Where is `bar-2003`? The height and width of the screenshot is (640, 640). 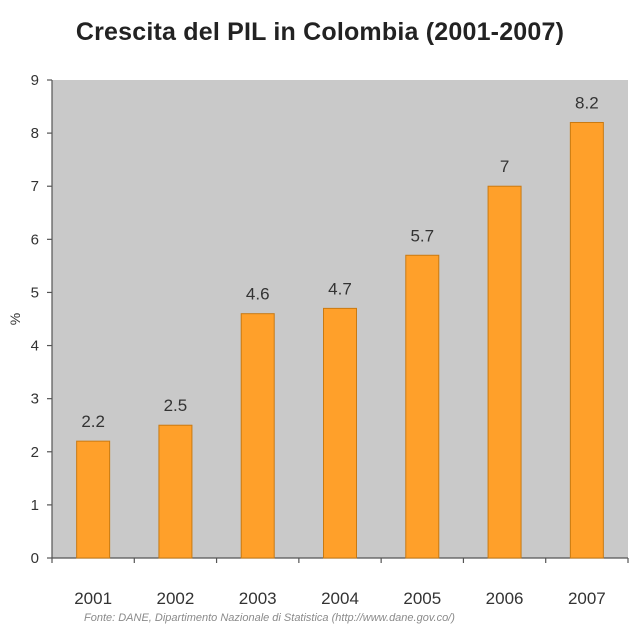
bar-2003 is located at coordinates (257, 436).